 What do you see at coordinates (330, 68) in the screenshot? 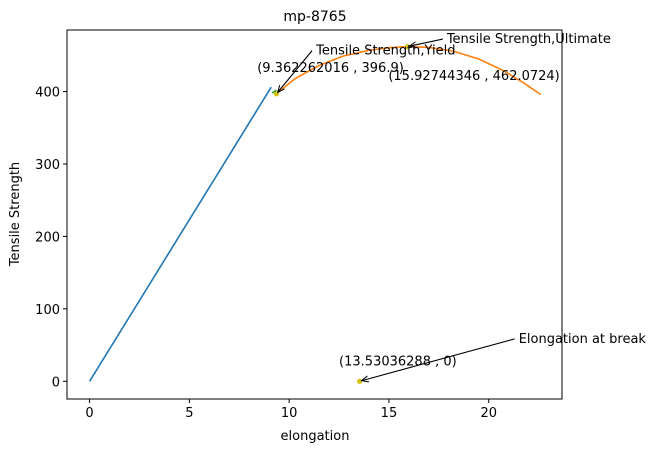
I see `annotation-coords-yield: (9.362262016 , 396.9)` at bounding box center [330, 68].